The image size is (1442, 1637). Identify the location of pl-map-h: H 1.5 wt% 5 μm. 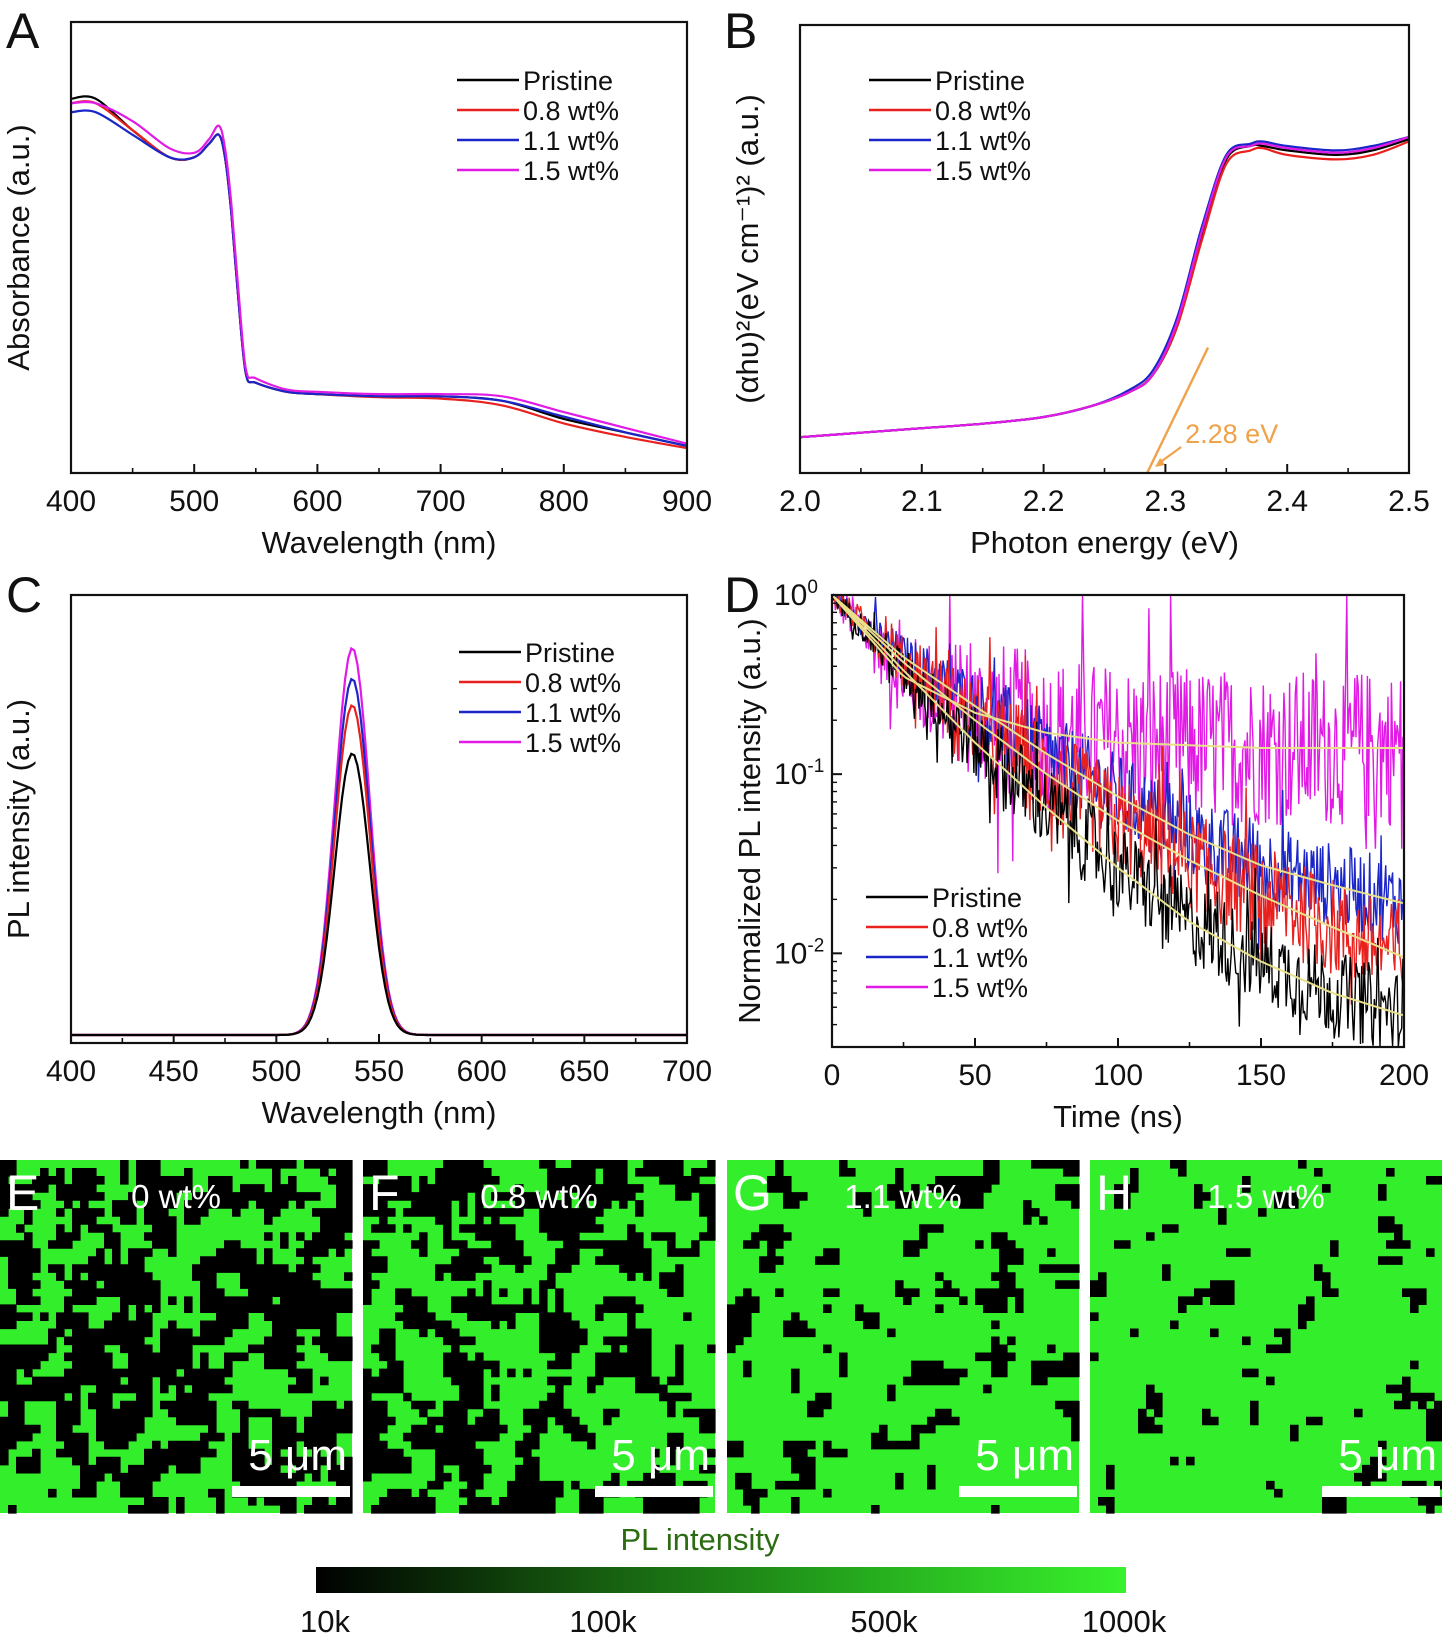
(1266, 1337).